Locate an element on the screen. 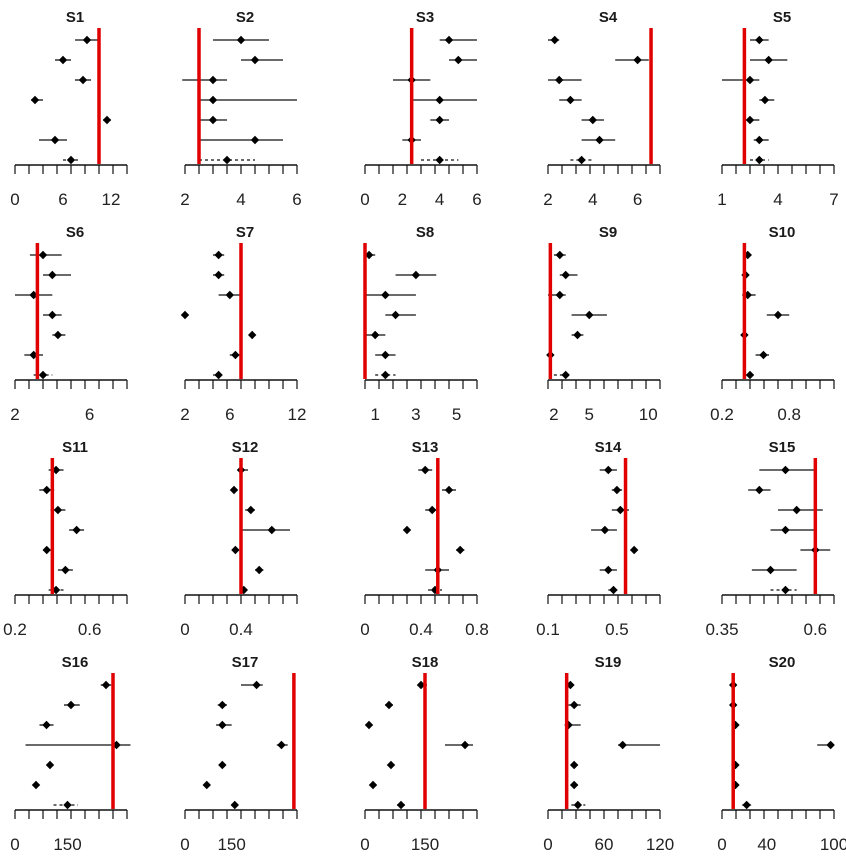 This screenshot has height=862, width=846. panel-s7: S7 2 6 12 is located at coordinates (243, 324).